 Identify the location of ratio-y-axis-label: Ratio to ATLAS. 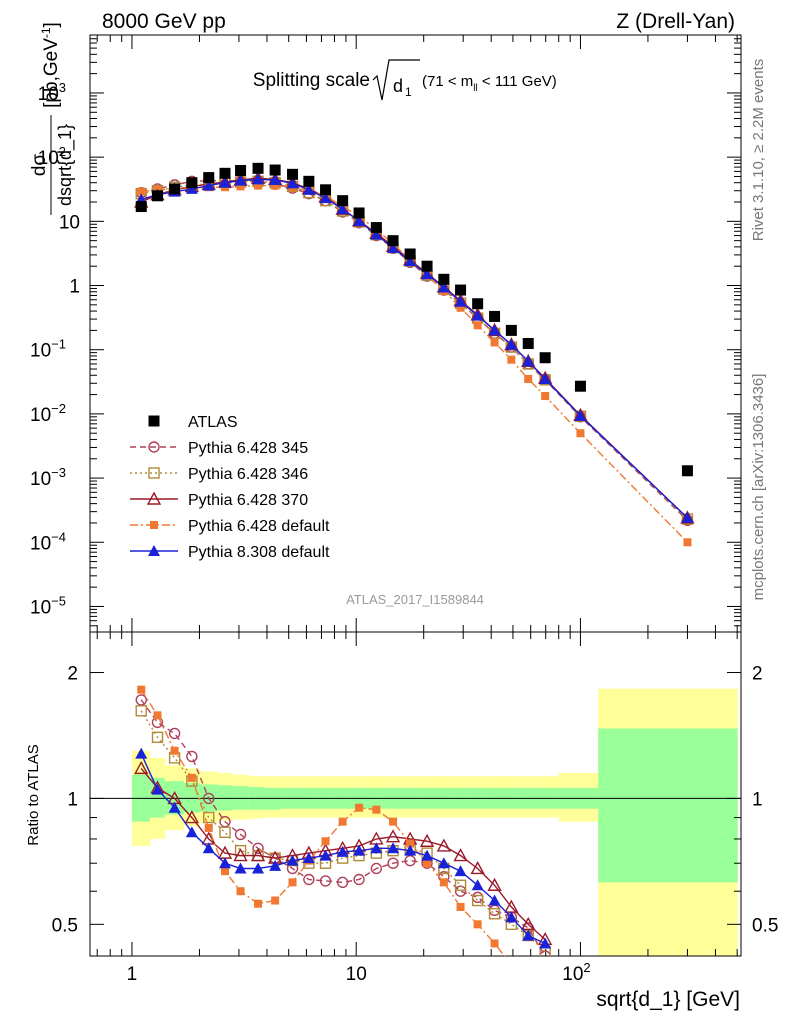
(33, 794).